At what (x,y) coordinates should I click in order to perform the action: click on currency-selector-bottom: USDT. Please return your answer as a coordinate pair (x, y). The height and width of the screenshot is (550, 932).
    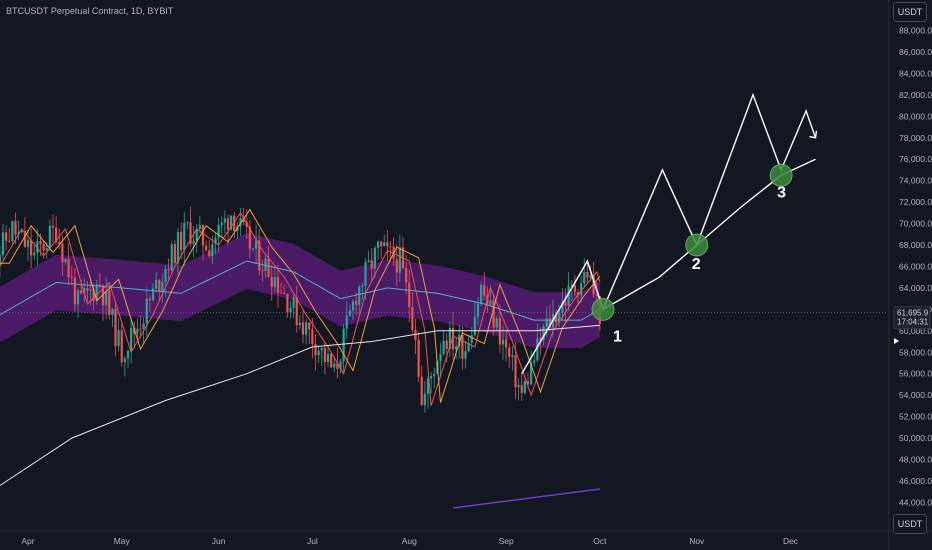
    Looking at the image, I should click on (910, 524).